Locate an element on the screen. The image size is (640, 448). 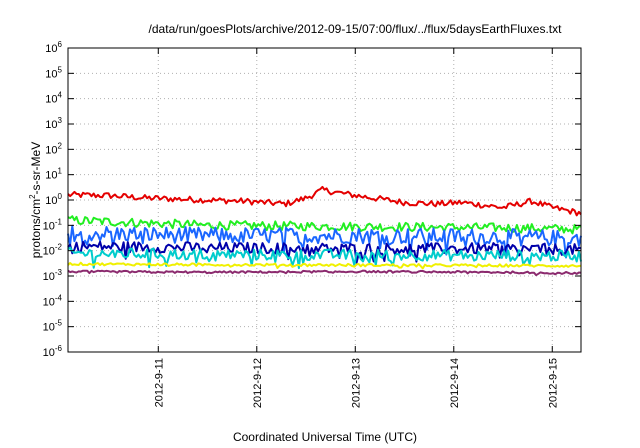
y-tick-exponent: 2 is located at coordinates (60, 145).